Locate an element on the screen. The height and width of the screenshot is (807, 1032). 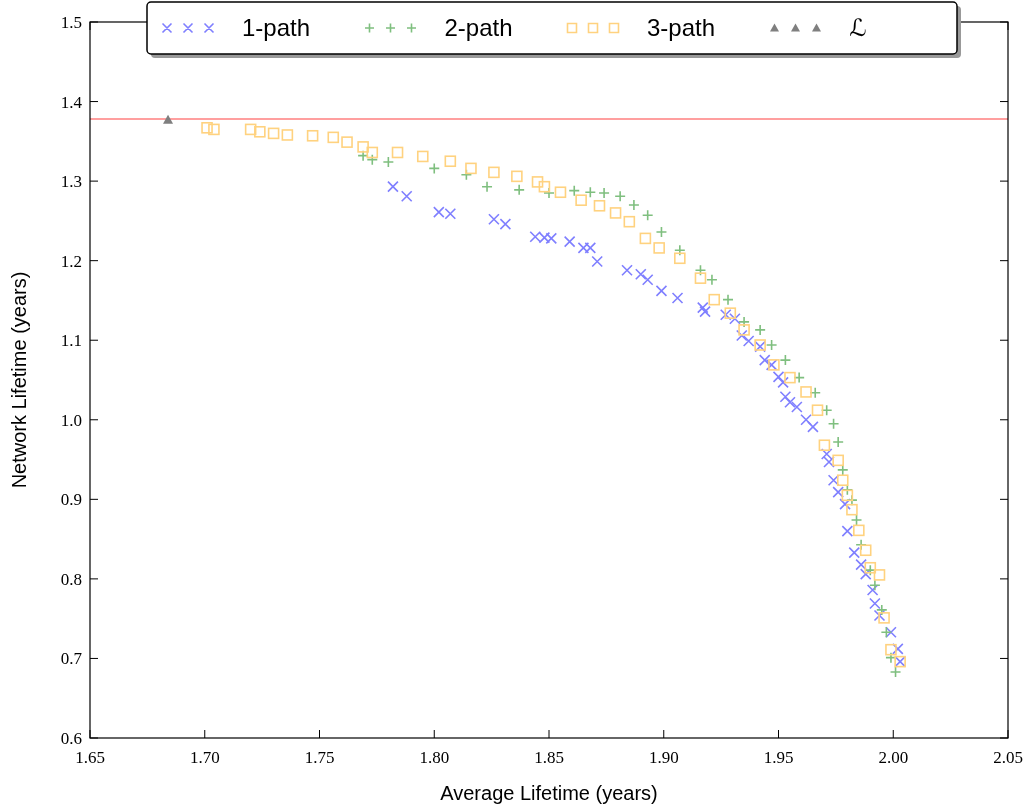
legend-label: ℒ is located at coordinates (858, 27).